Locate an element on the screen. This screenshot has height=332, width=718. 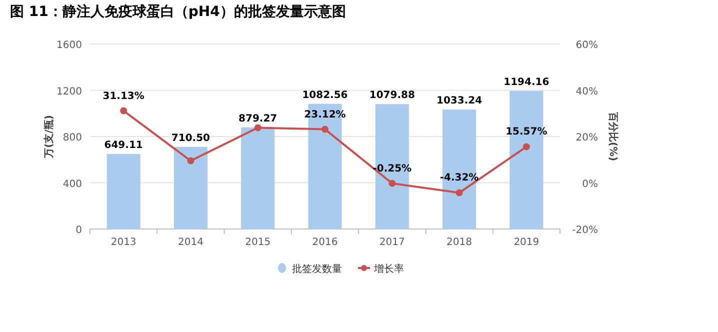
data-label: 15.57% is located at coordinates (527, 132).